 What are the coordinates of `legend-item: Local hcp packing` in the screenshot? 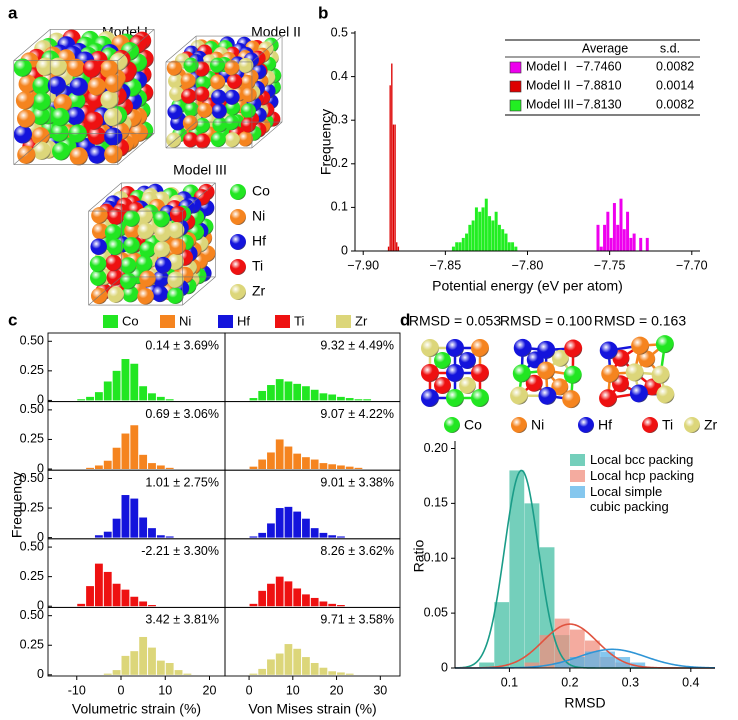 It's located at (640, 475).